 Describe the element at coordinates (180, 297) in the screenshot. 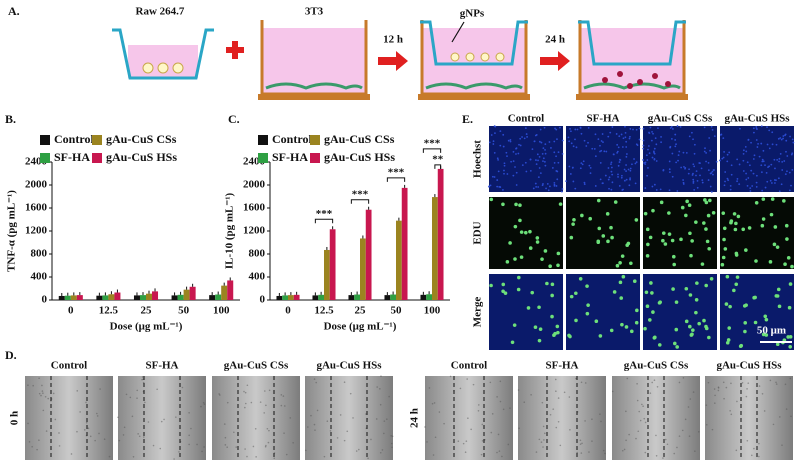

I see `bar` at that location.